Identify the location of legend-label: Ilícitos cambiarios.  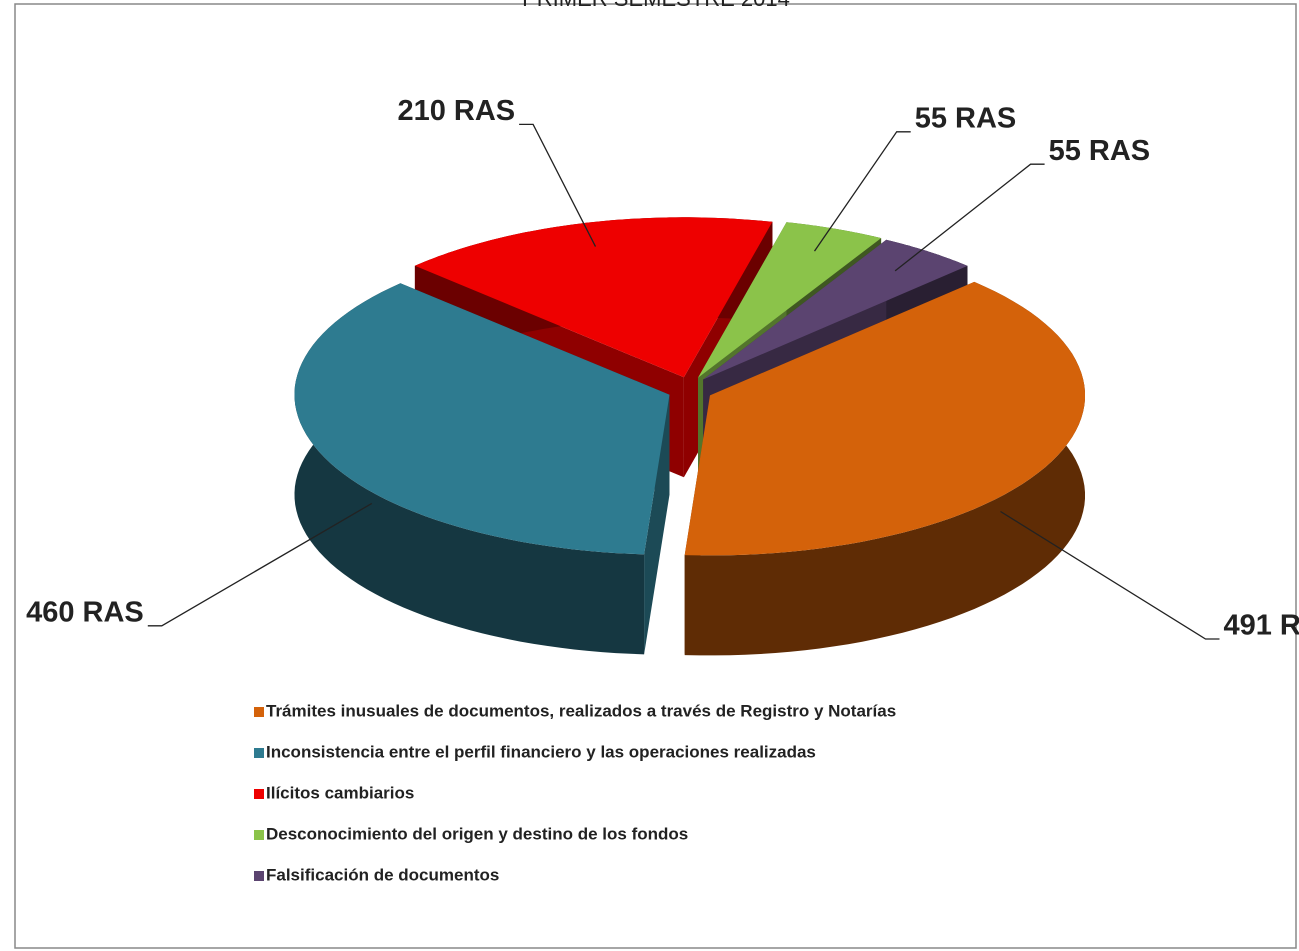
(340, 792).